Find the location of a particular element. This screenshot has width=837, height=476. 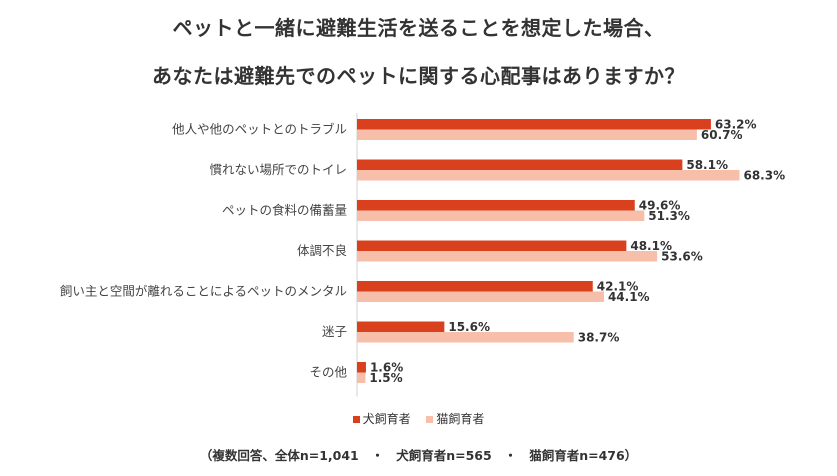

value-label-dog-6: 1.6% is located at coordinates (386, 368).